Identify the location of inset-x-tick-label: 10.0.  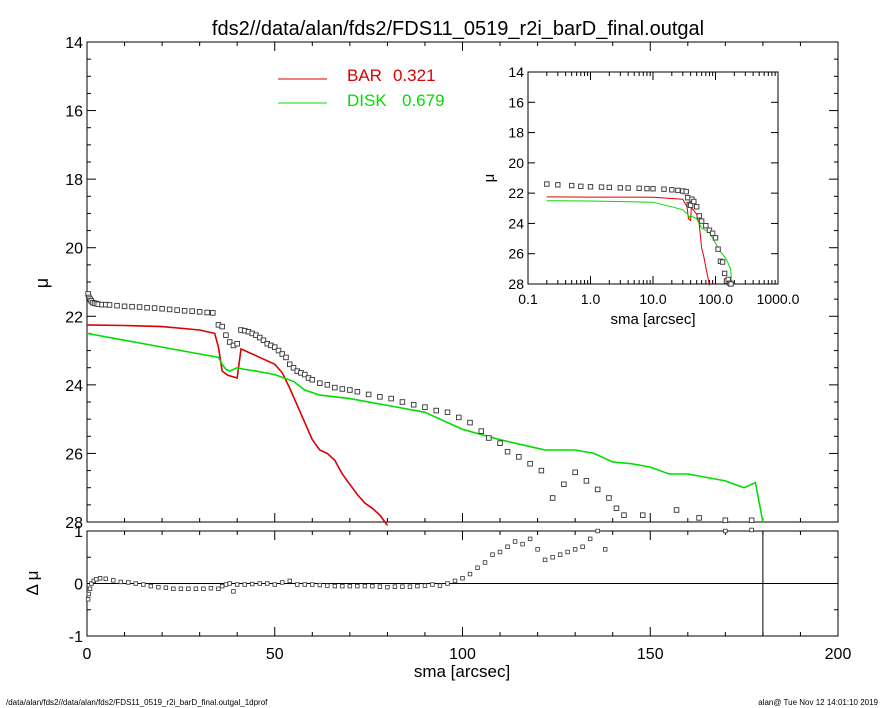
(652, 299).